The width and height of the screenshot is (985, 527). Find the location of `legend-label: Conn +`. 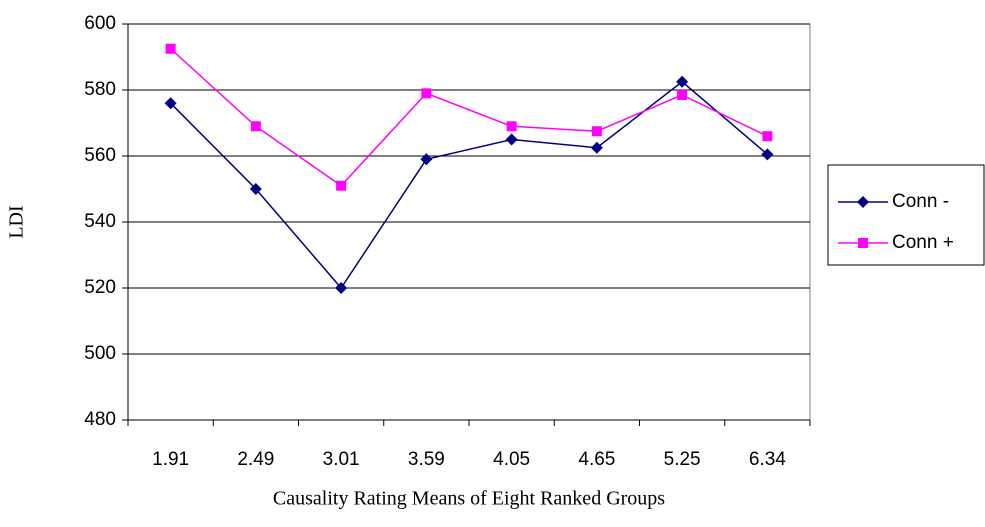

legend-label: Conn + is located at coordinates (923, 242).